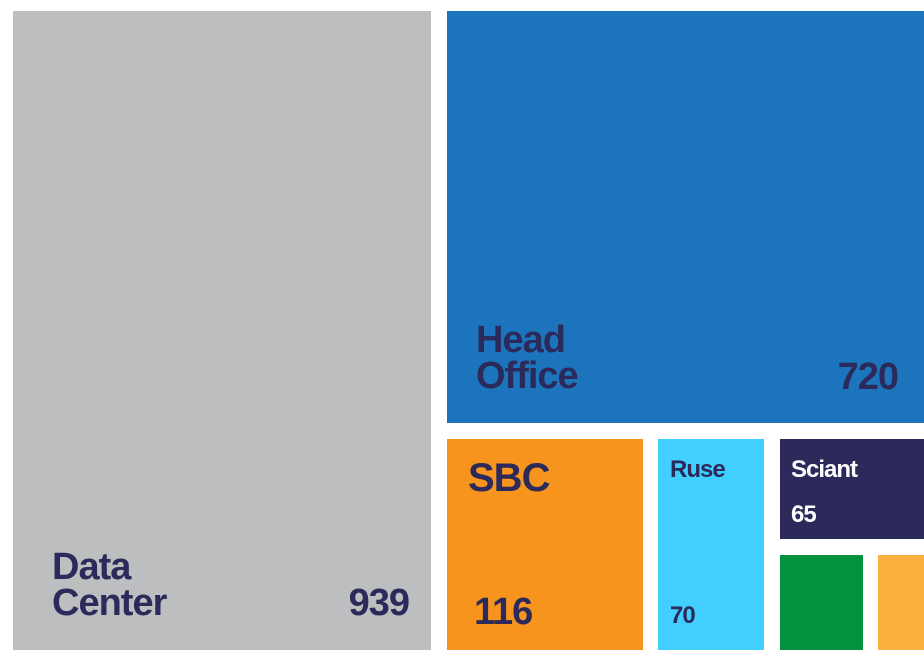 Image resolution: width=924 pixels, height=650 pixels. I want to click on tile-label: Data Center, so click(109, 585).